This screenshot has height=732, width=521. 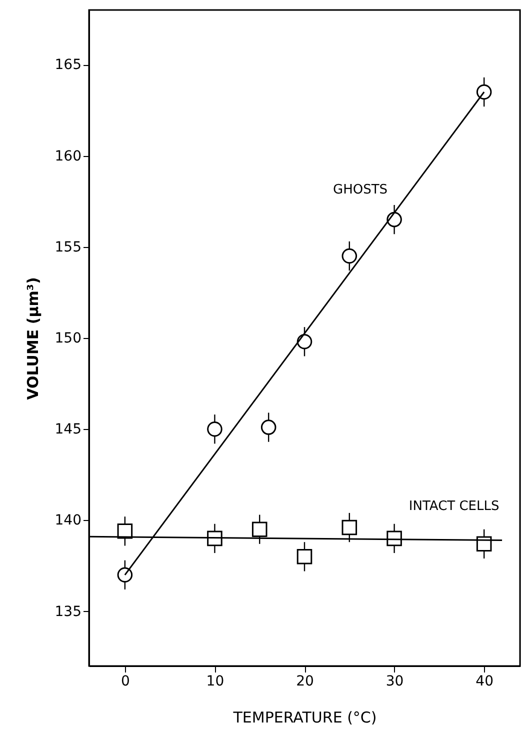 What do you see at coordinates (68, 65) in the screenshot?
I see `y-tick-label: 165` at bounding box center [68, 65].